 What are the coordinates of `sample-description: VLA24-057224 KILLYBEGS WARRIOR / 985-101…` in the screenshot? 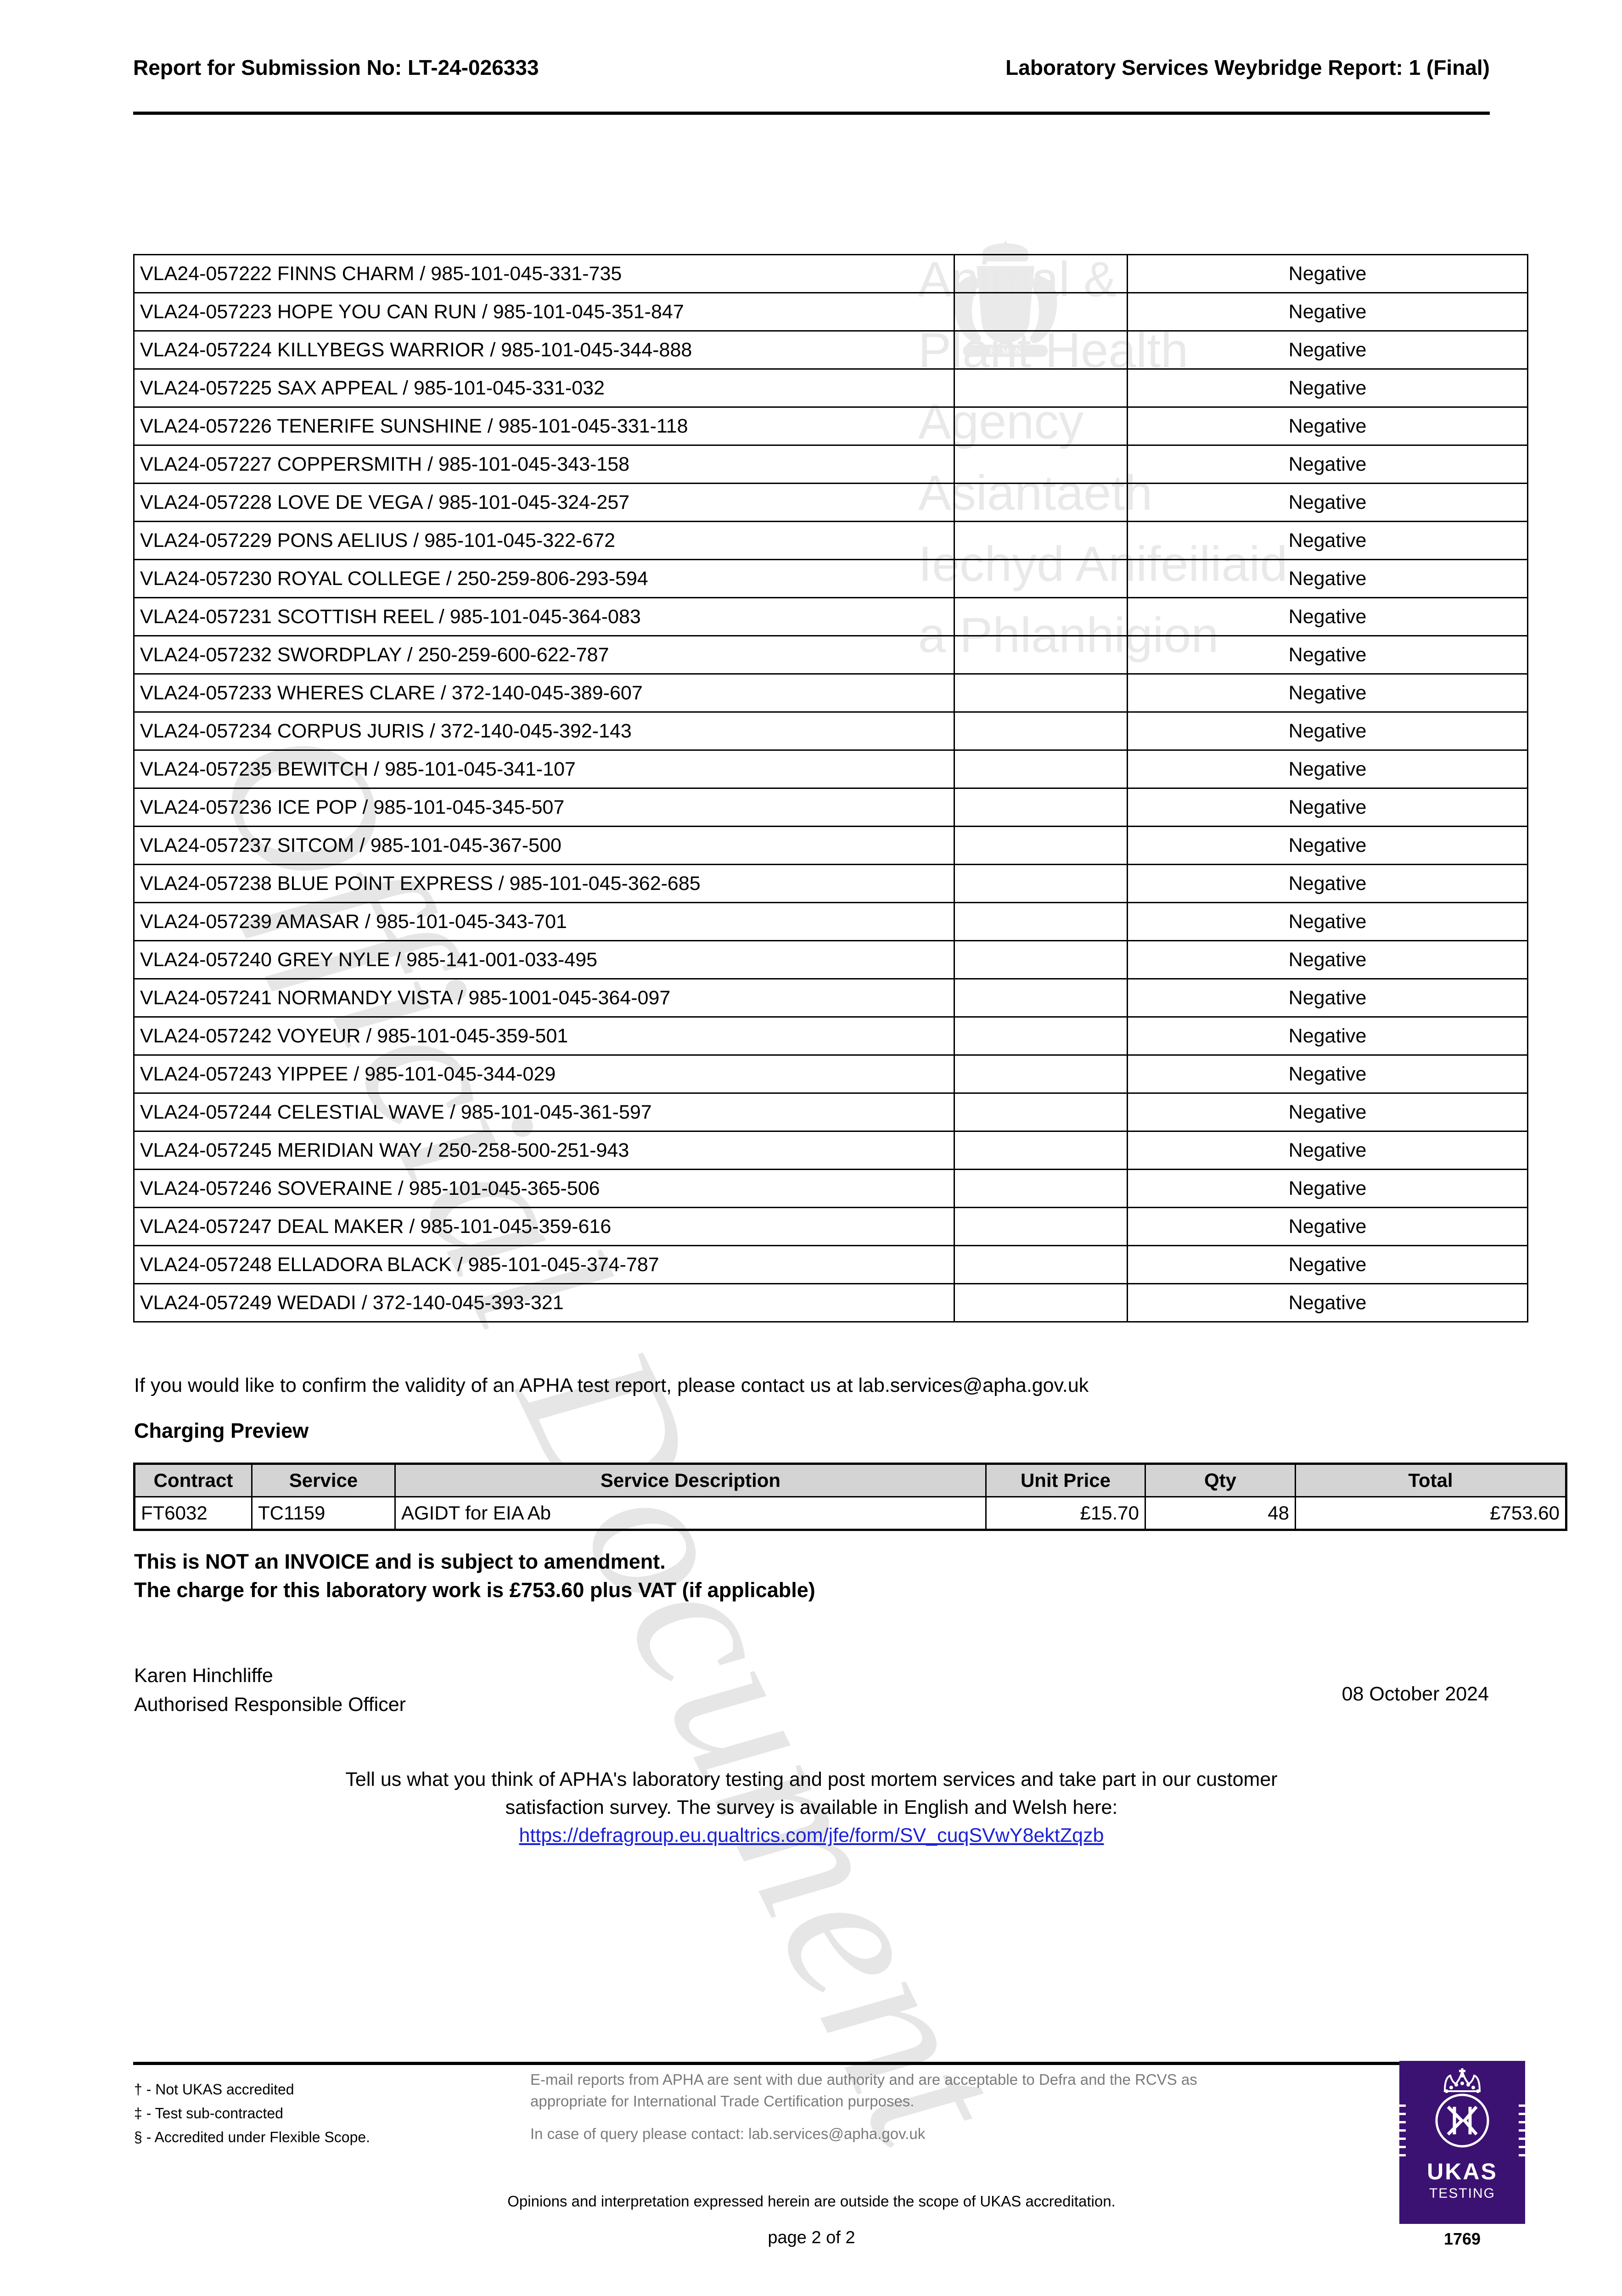 It's located at (544, 350).